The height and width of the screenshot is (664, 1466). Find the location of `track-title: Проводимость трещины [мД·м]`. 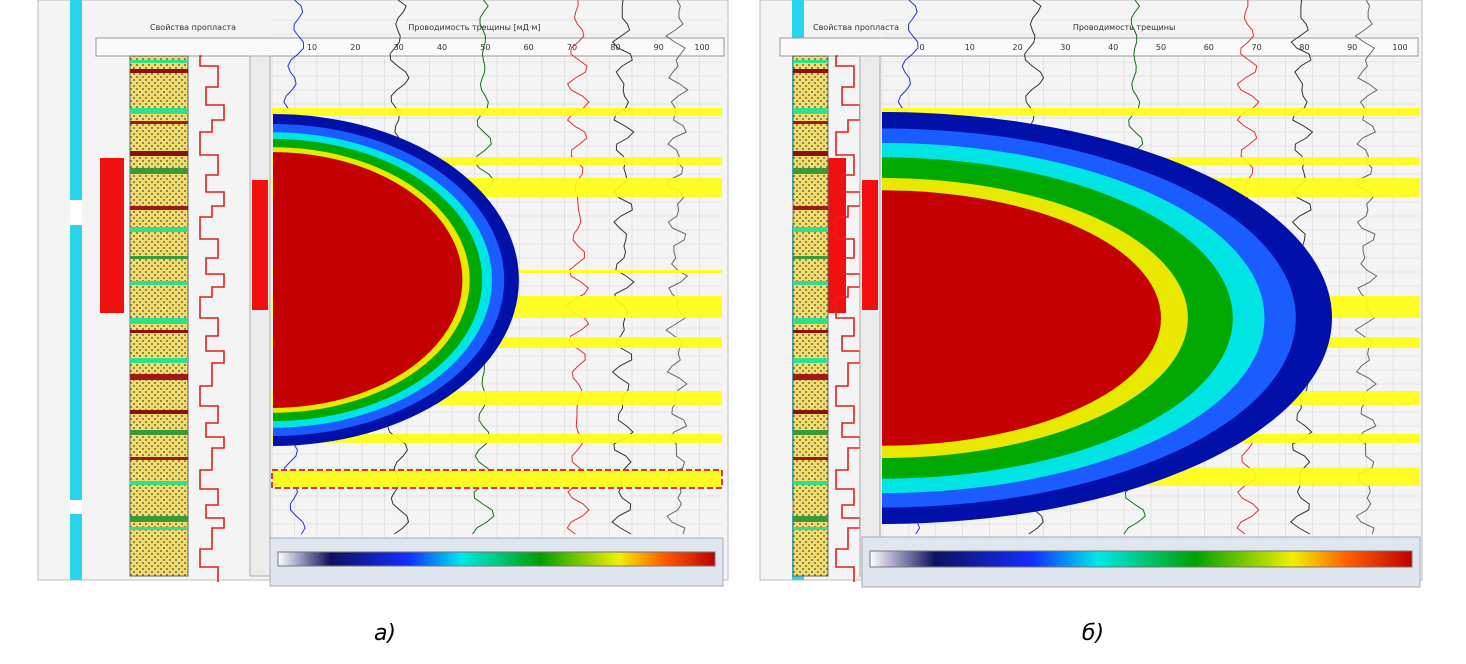

track-title: Проводимость трещины [мД·м] is located at coordinates (474, 27).